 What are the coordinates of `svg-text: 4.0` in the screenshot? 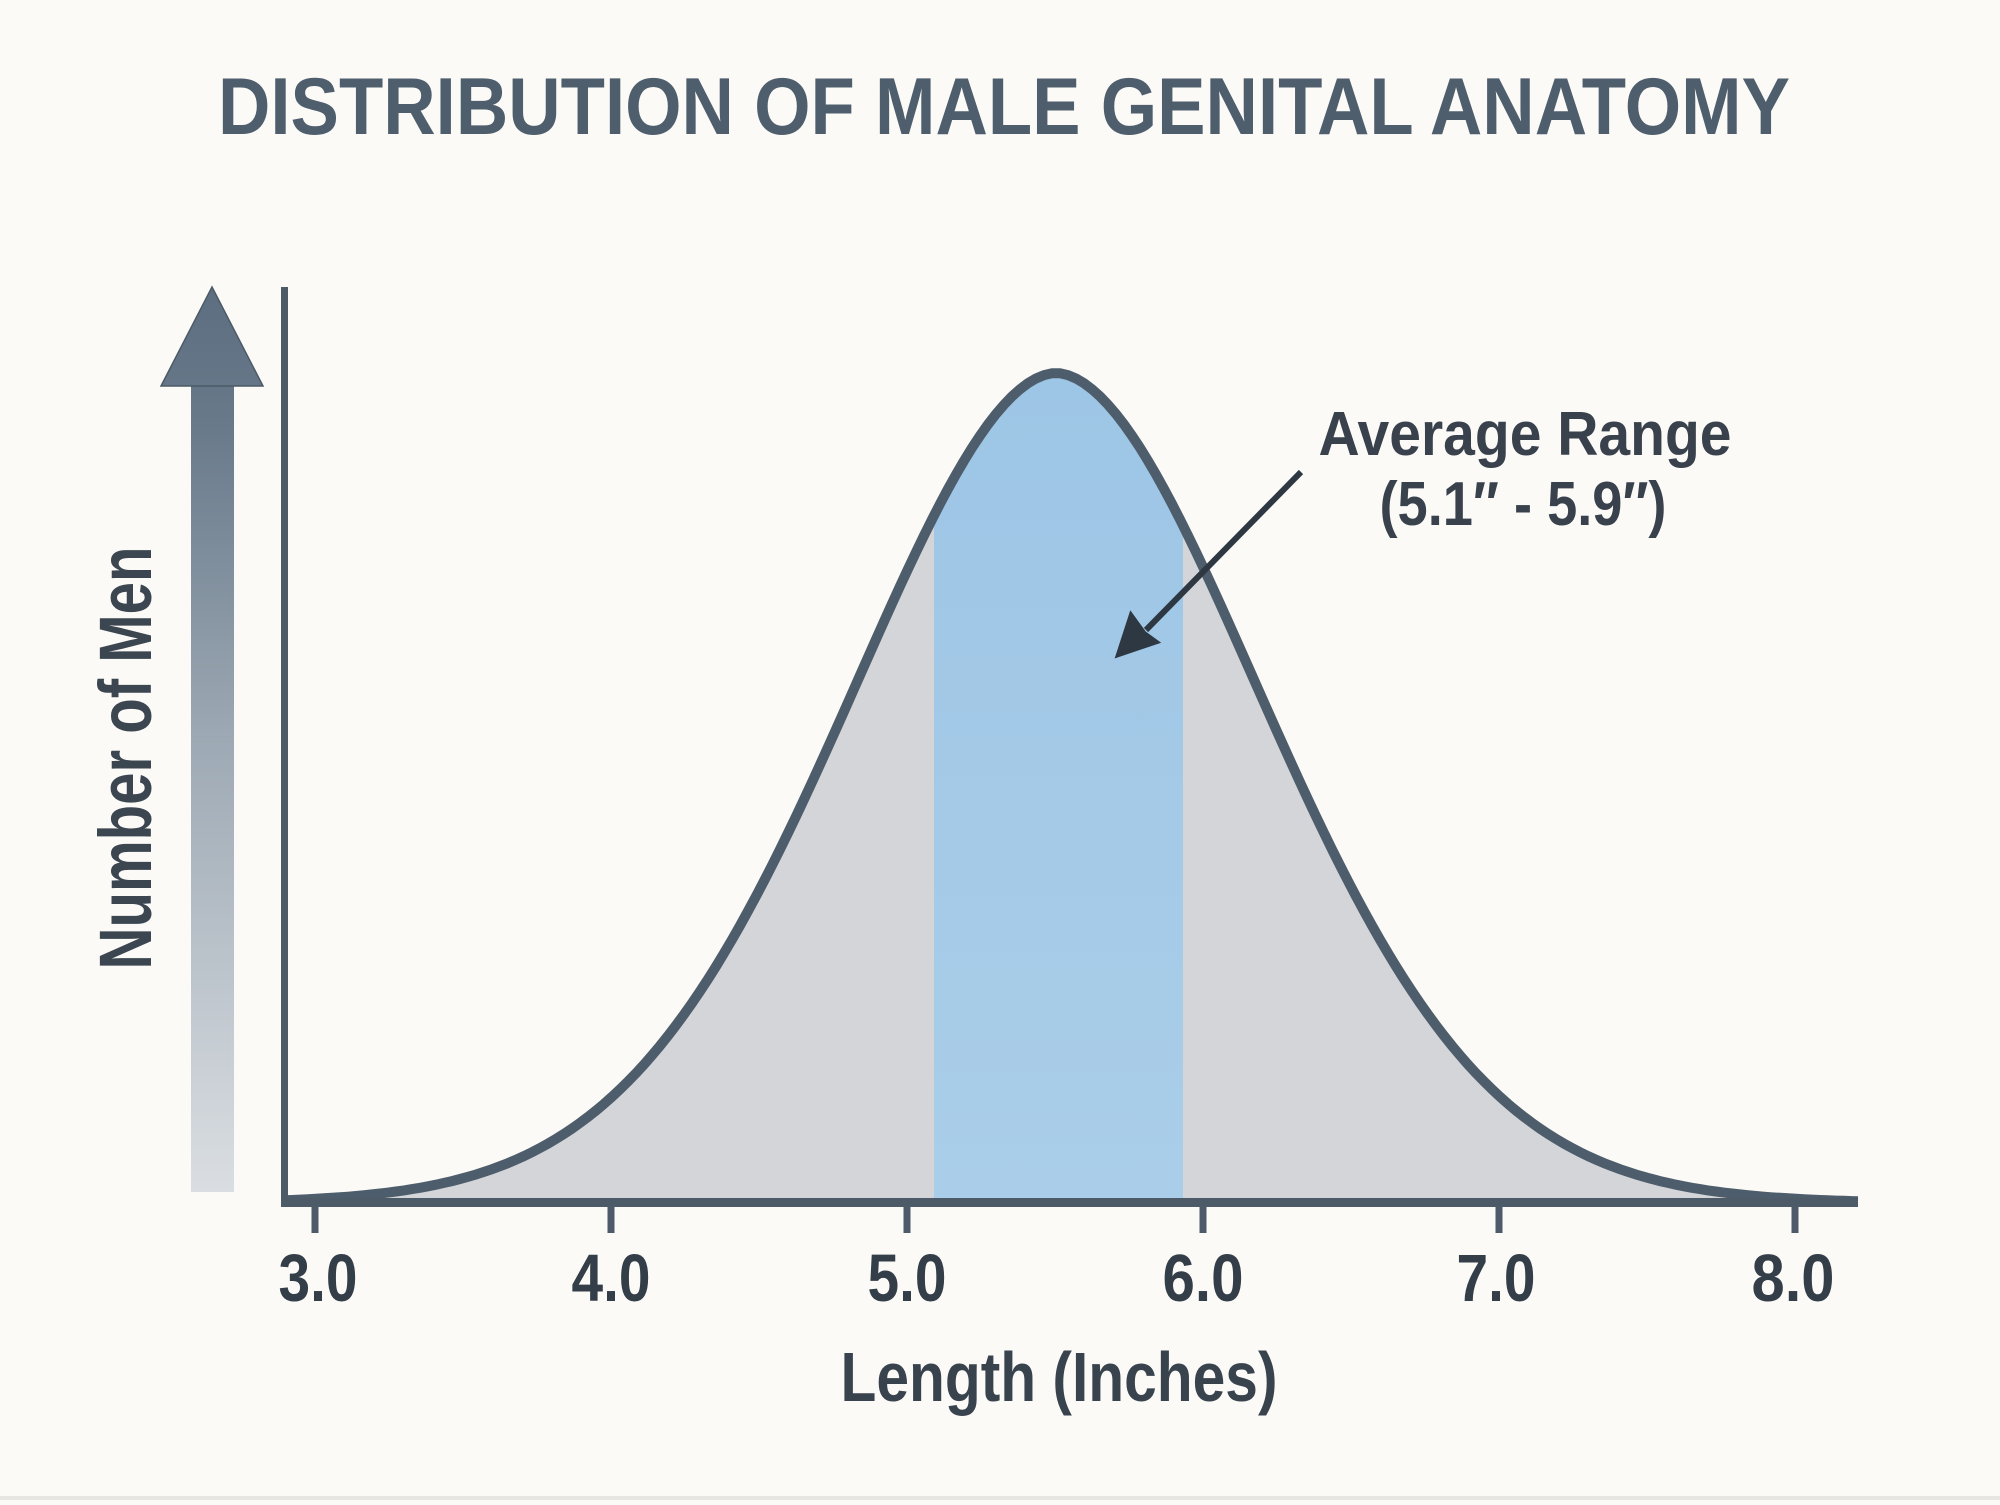 It's located at (611, 1278).